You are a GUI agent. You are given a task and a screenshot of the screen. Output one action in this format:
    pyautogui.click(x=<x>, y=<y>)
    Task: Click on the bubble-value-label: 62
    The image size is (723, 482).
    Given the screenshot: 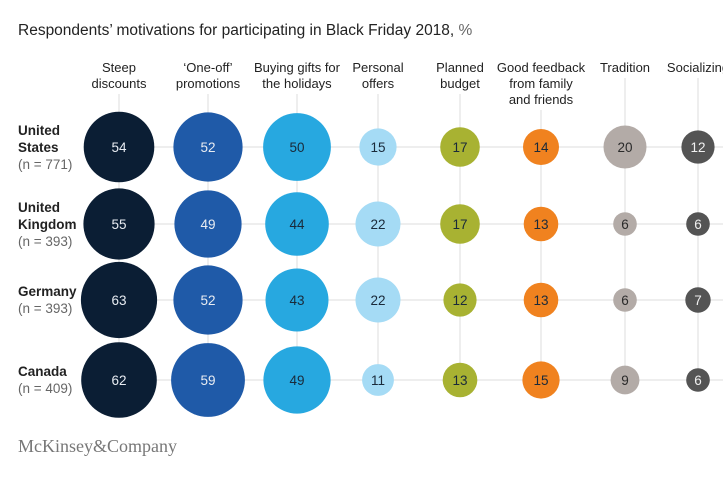 What is the action you would take?
    pyautogui.click(x=118, y=380)
    